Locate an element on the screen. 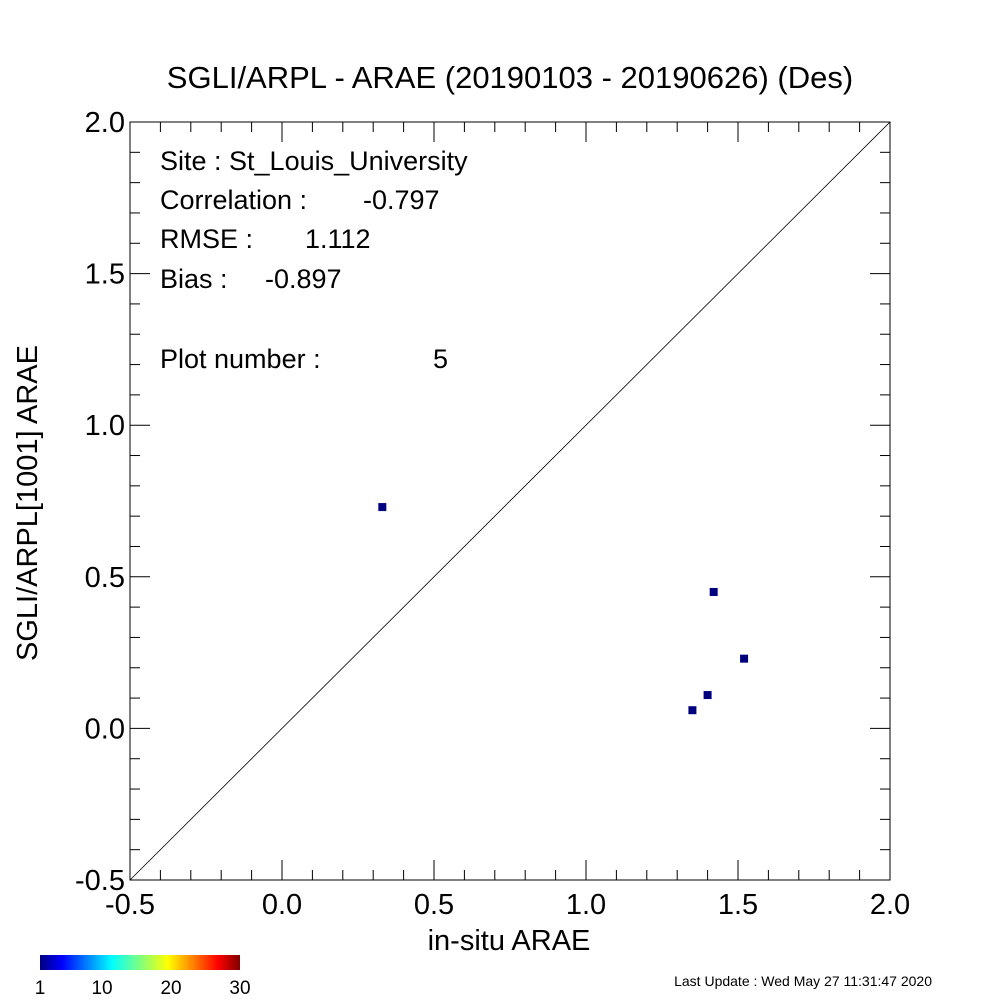  y-tick-label: -0.5 is located at coordinates (100, 881).